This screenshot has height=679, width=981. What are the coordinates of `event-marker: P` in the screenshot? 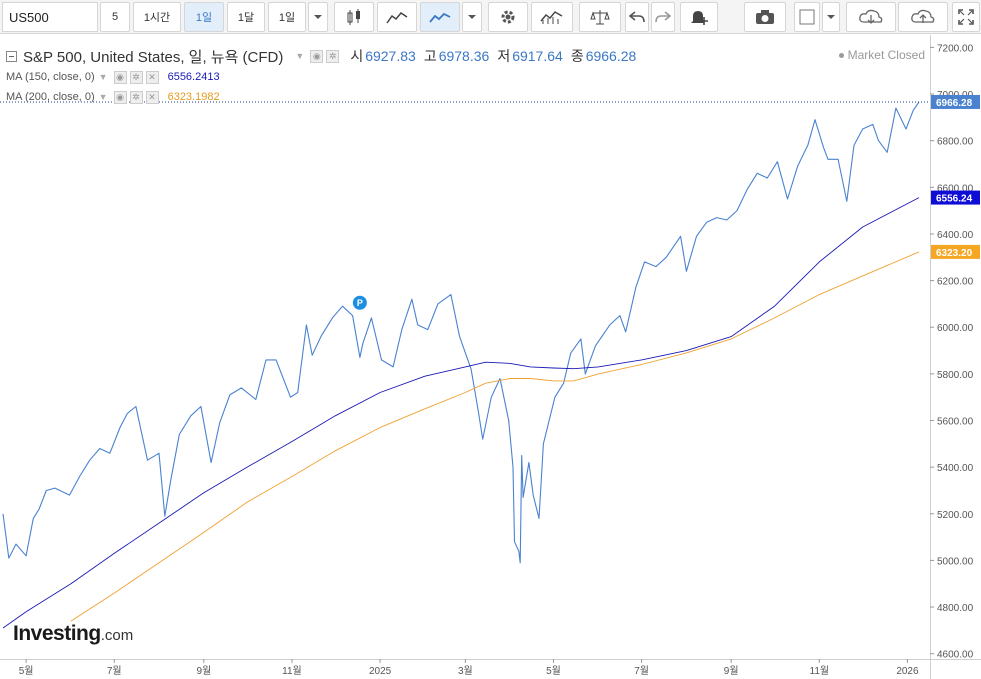 It's located at (359, 302).